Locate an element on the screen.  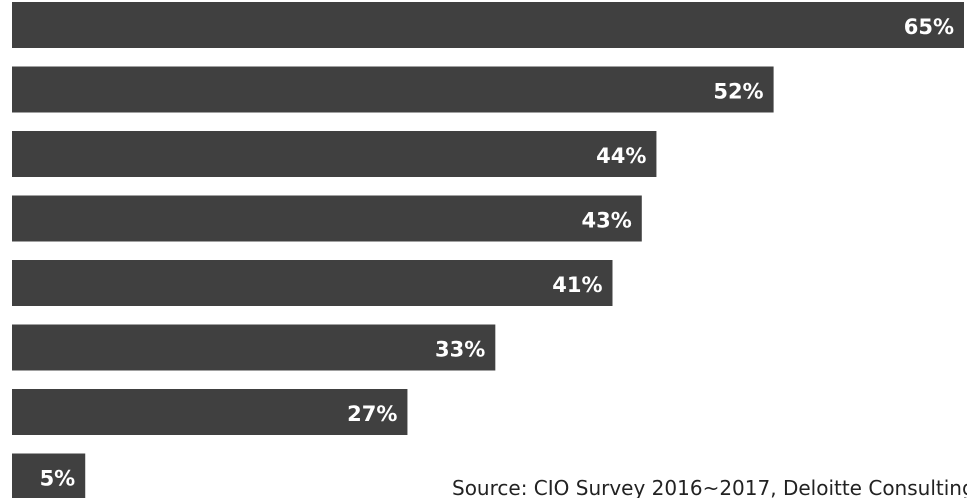
bar-value-label-8: 5% is located at coordinates (58, 479).